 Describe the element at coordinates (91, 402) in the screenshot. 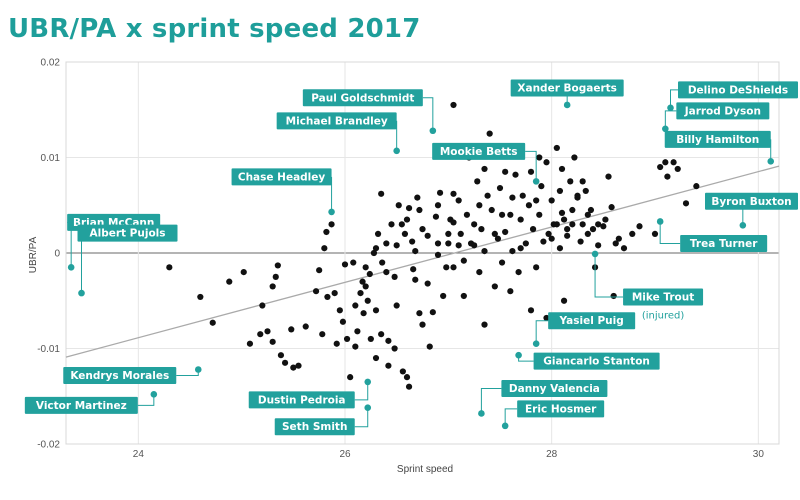

I see `callout-victor-martinez: Victor Martinez` at that location.